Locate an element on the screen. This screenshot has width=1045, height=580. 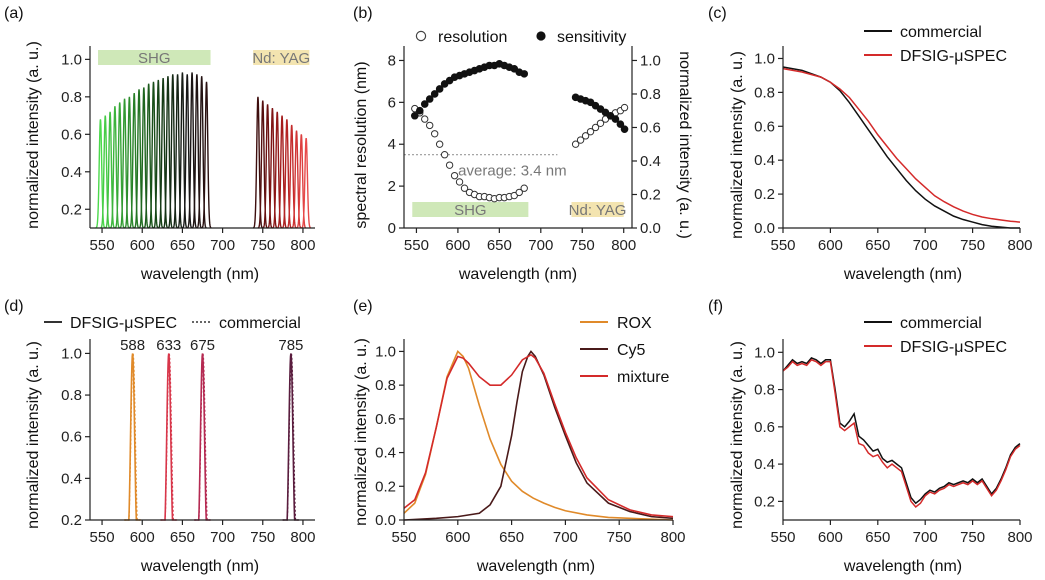
legend-label: Cy5 is located at coordinates (631, 350).